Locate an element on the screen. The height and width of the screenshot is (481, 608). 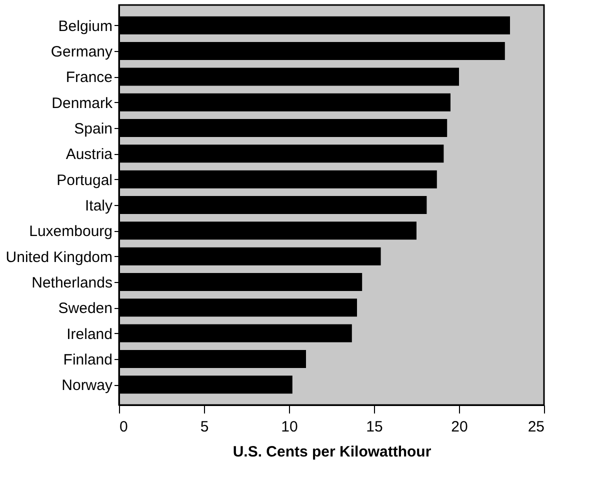
x-tick-label: 0 is located at coordinates (124, 427).